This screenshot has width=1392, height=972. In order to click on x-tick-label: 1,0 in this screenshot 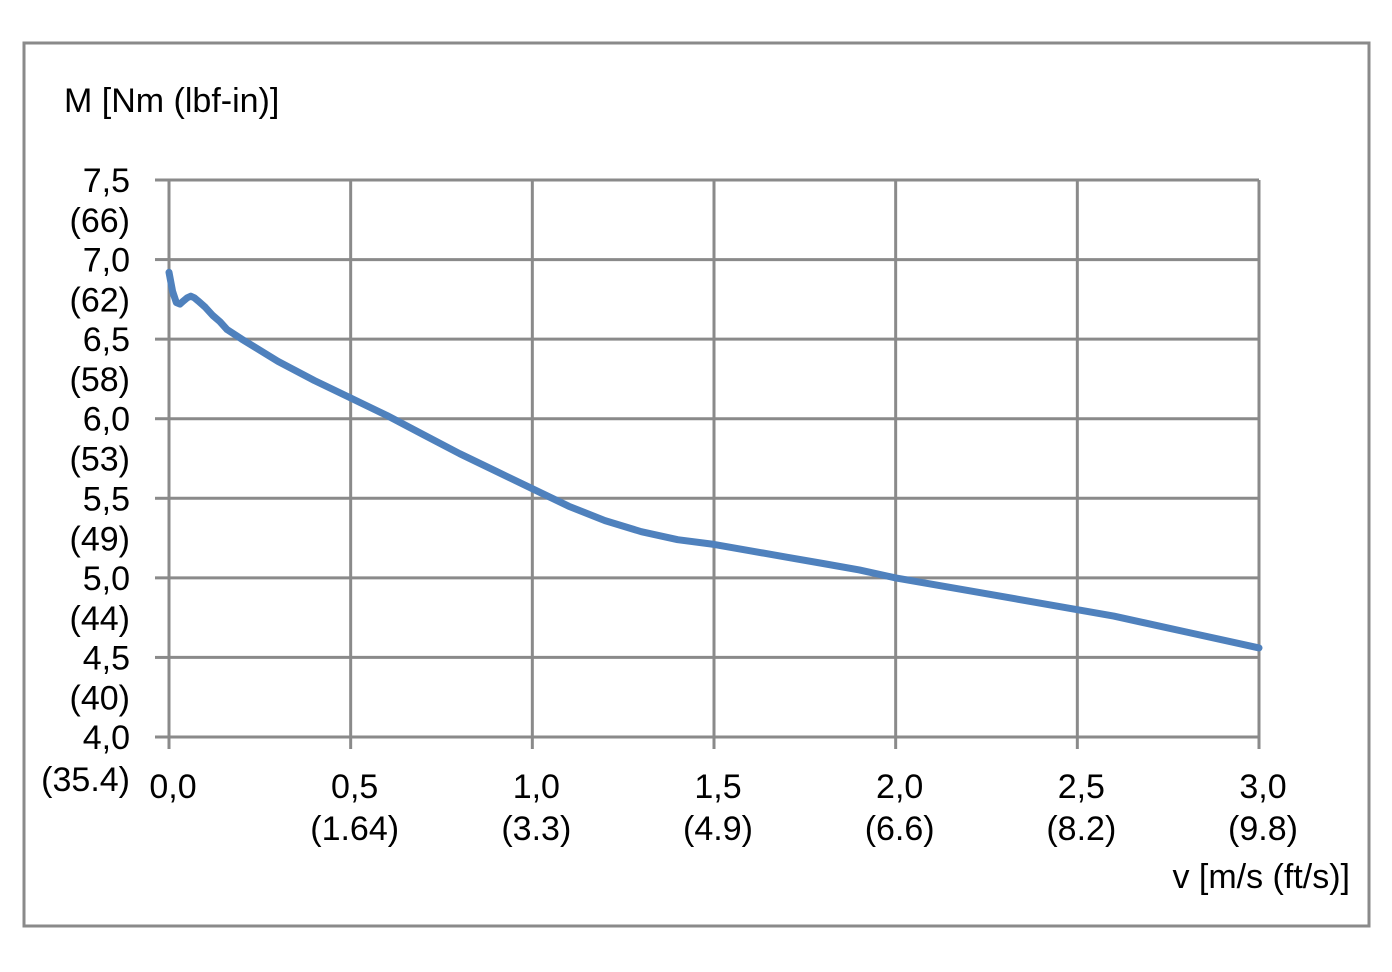, I will do `click(536, 787)`.